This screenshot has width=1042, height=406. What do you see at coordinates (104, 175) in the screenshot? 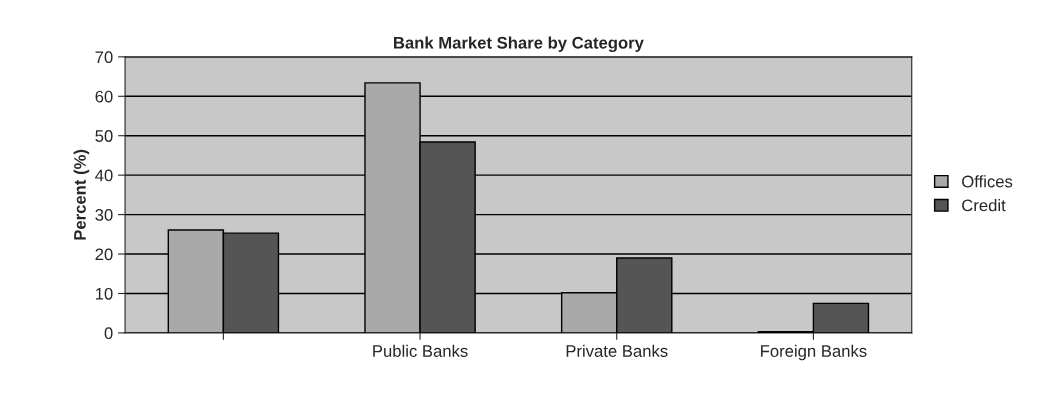
I see `y-tick-label: 40` at bounding box center [104, 175].